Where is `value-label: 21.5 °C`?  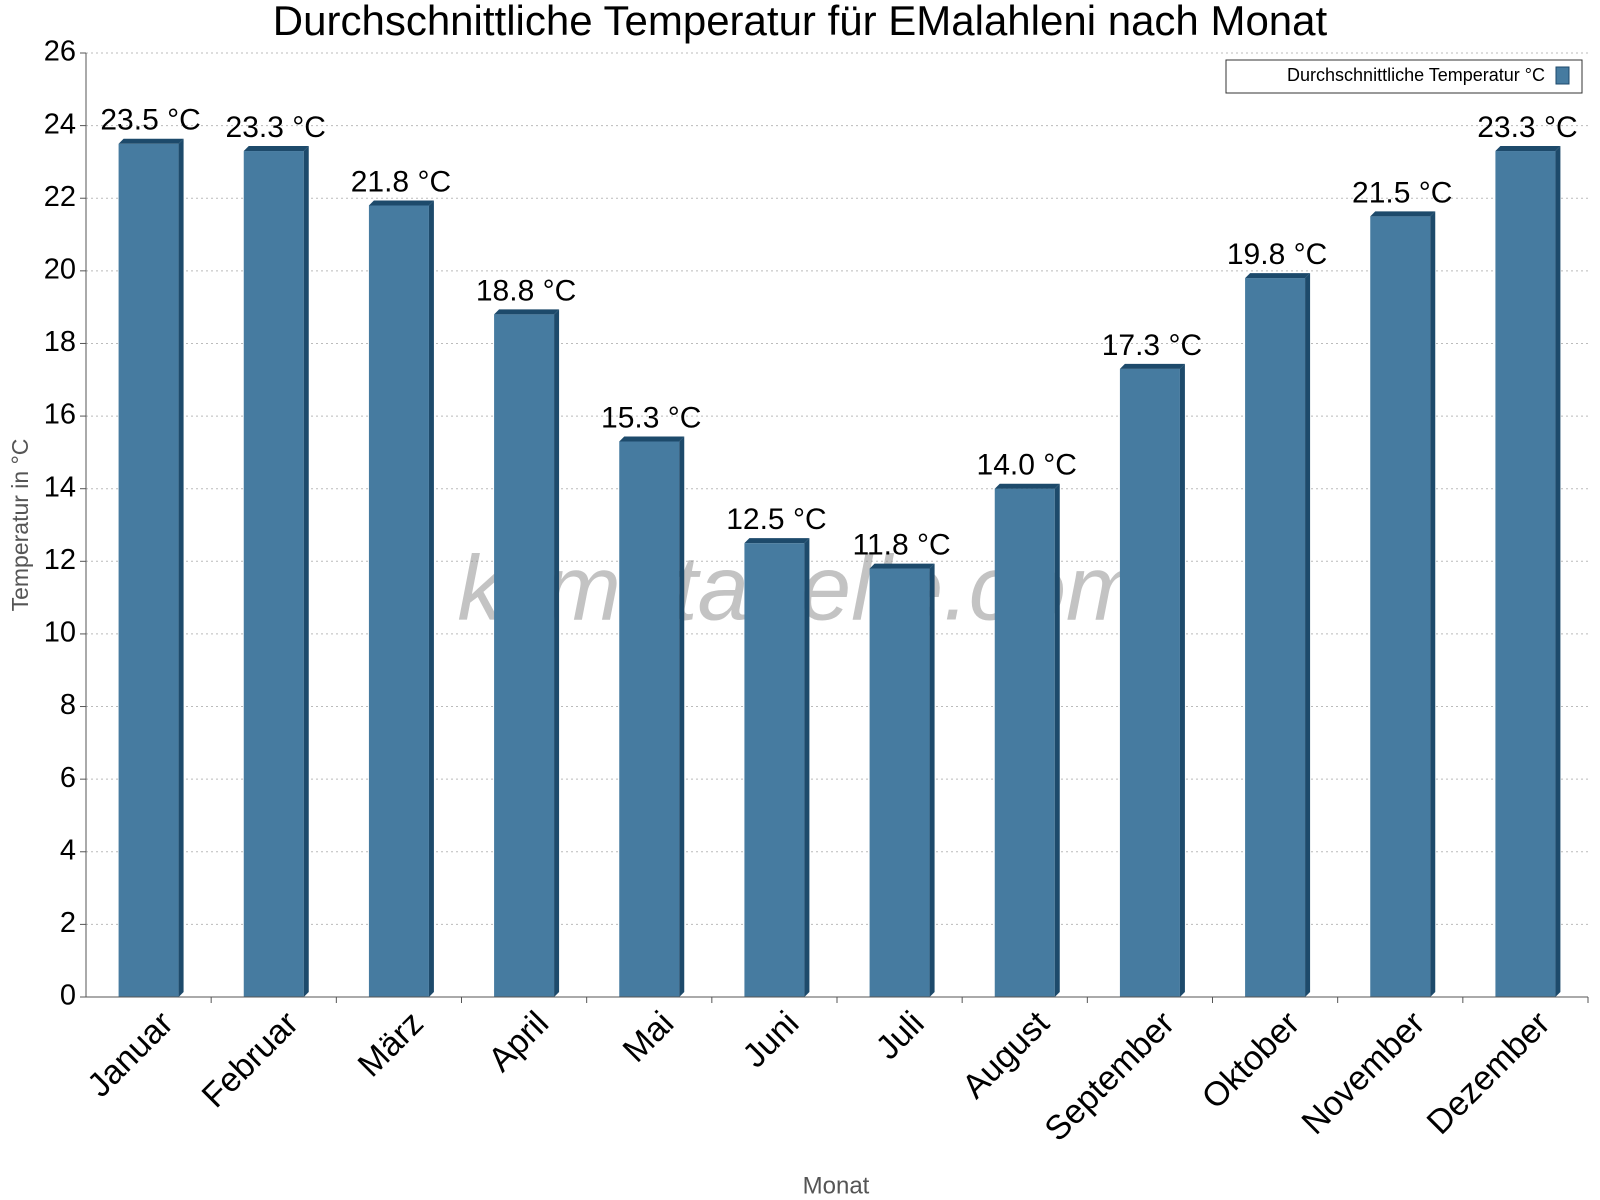
value-label: 21.5 °C is located at coordinates (1402, 192).